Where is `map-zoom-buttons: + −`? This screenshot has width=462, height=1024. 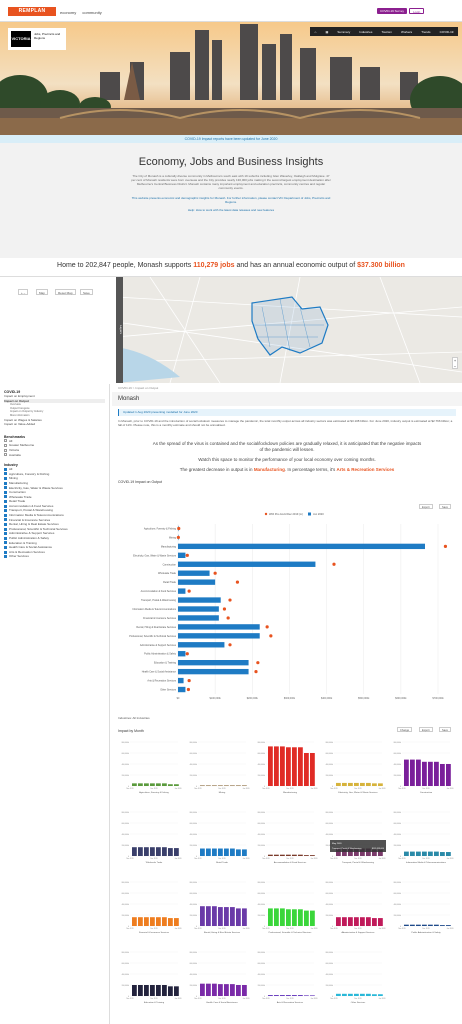
map-zoom-buttons: + − is located at coordinates (455, 363).